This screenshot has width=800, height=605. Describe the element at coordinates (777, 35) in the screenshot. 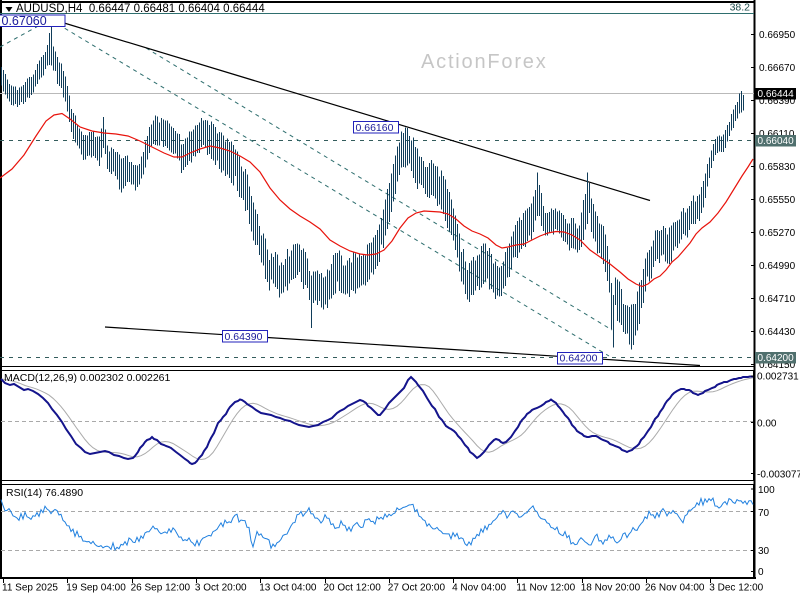

I see `svg-text: 0.66950` at that location.